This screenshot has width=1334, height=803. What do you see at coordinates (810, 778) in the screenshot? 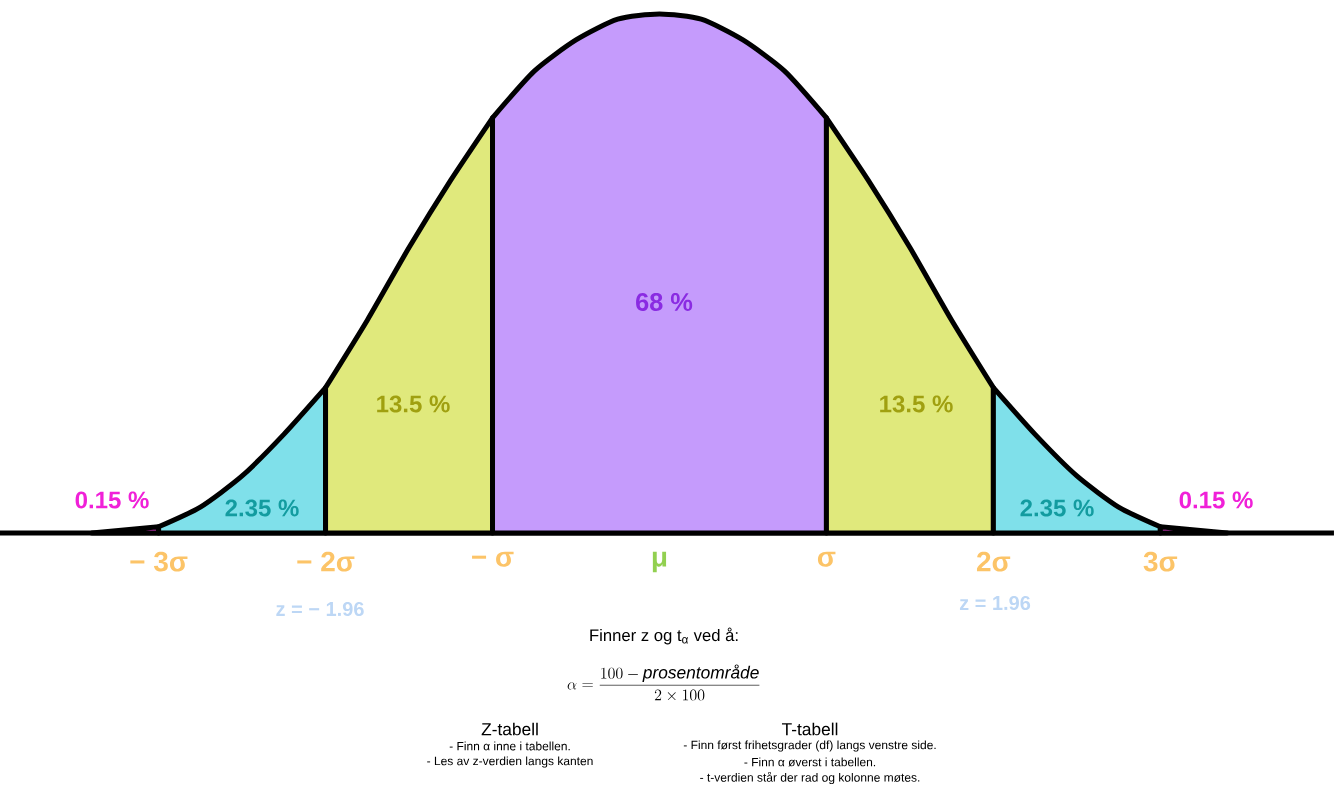
I see `text: - t-verdien står der rad og kolonne møtes.` at bounding box center [810, 778].